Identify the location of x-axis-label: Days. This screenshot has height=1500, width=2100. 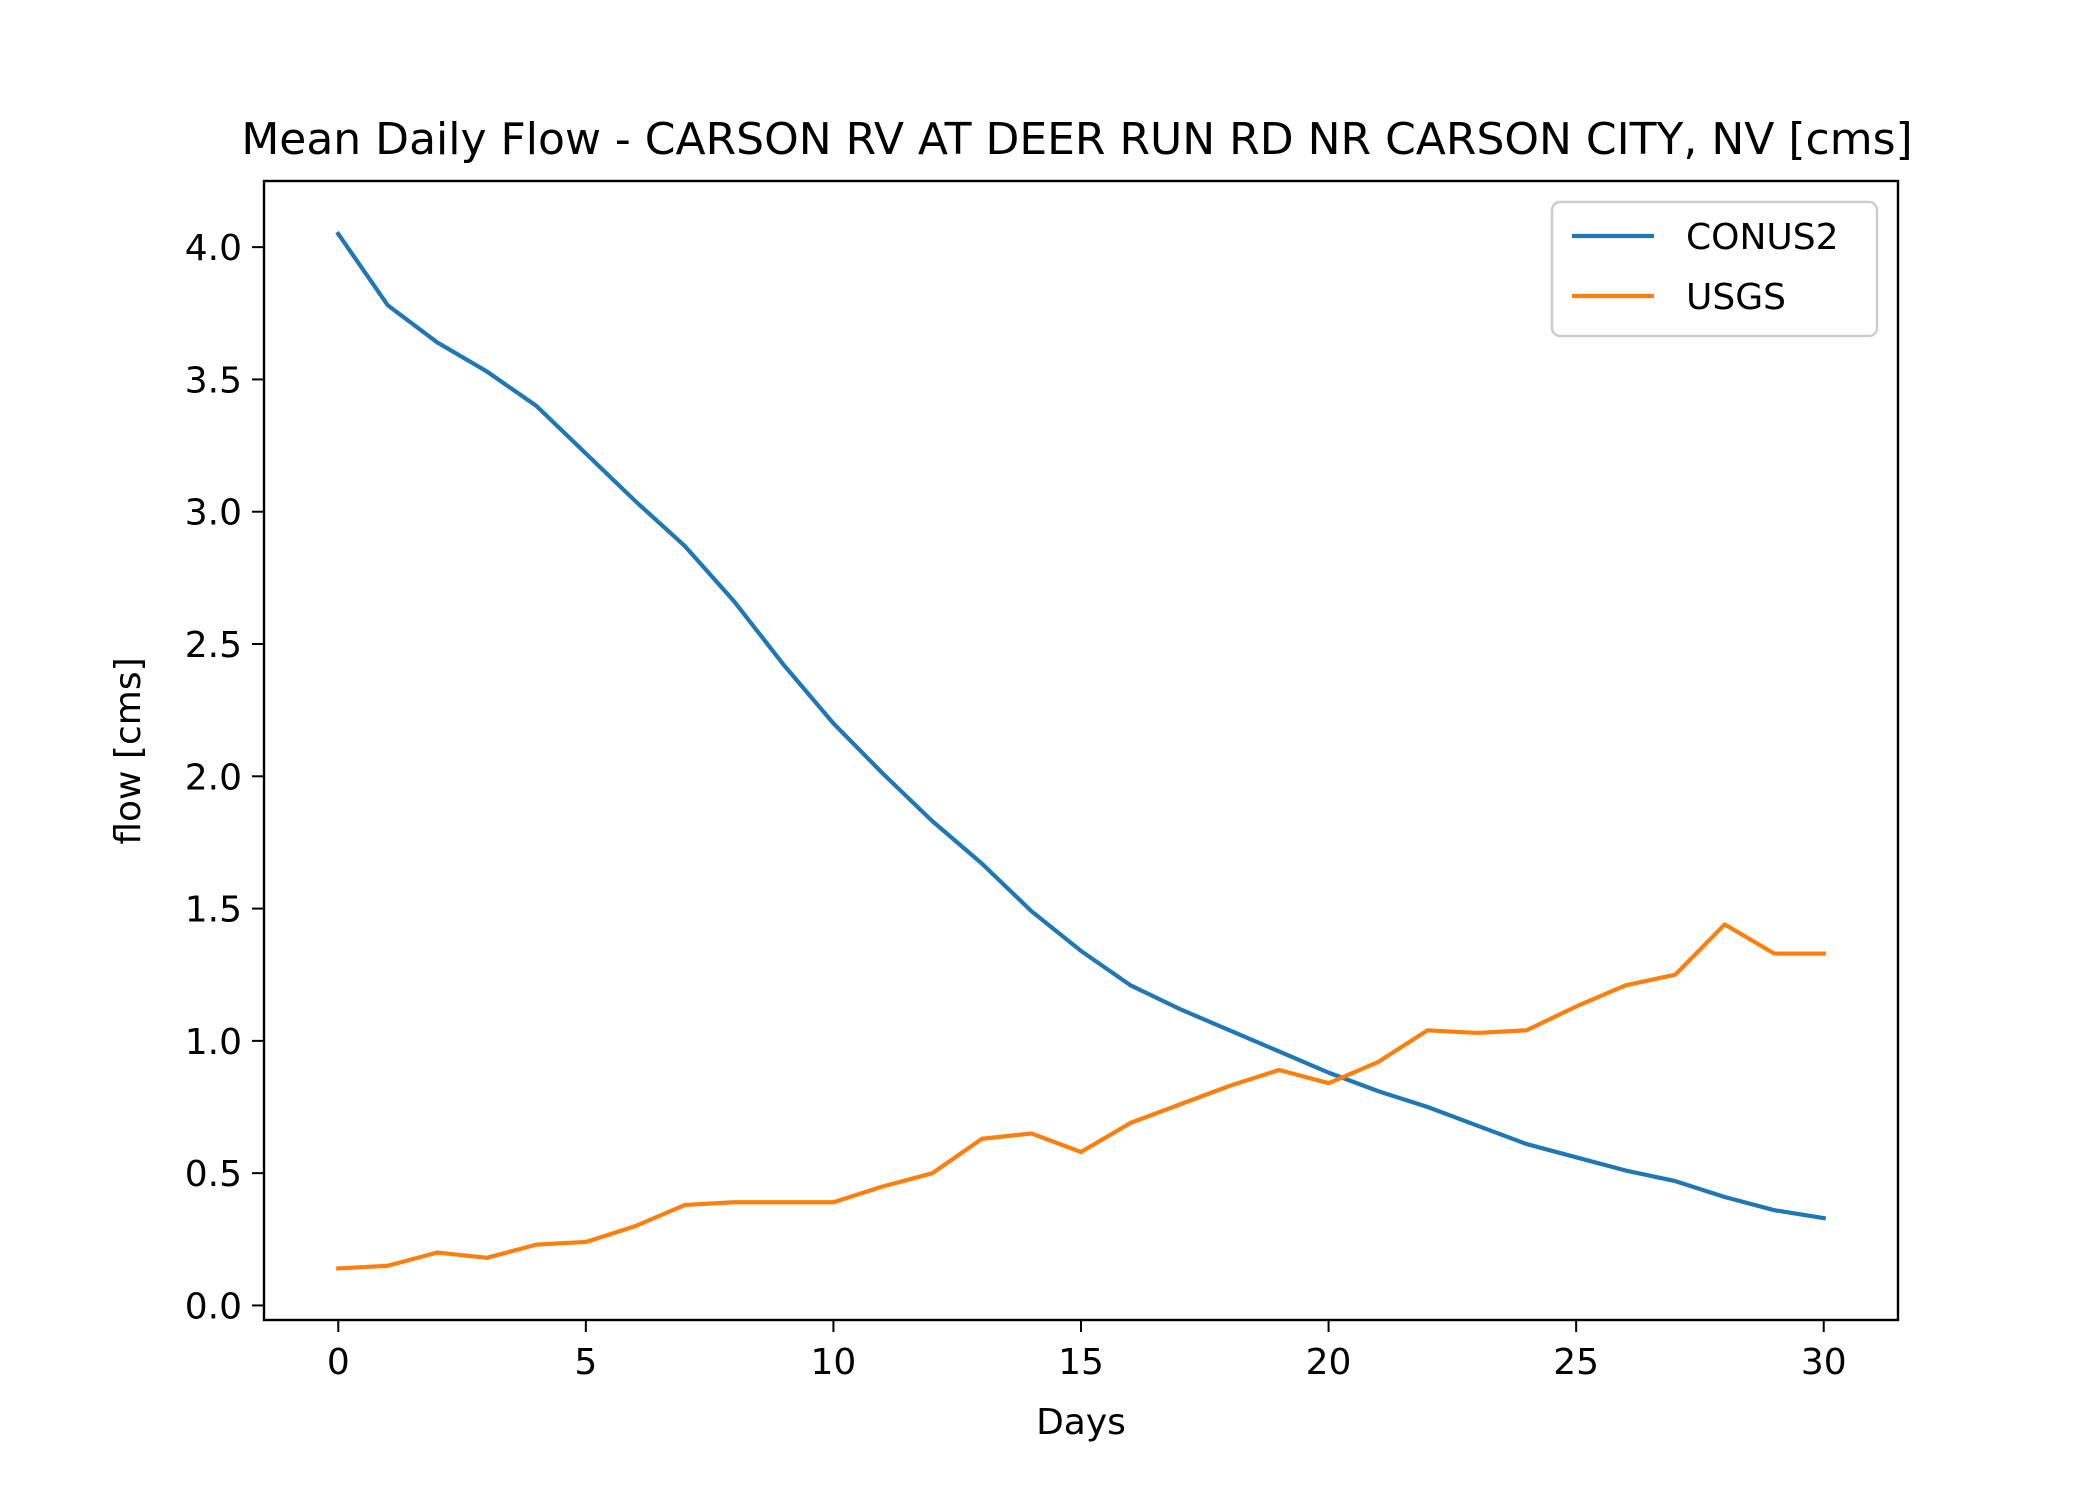
(1081, 1422).